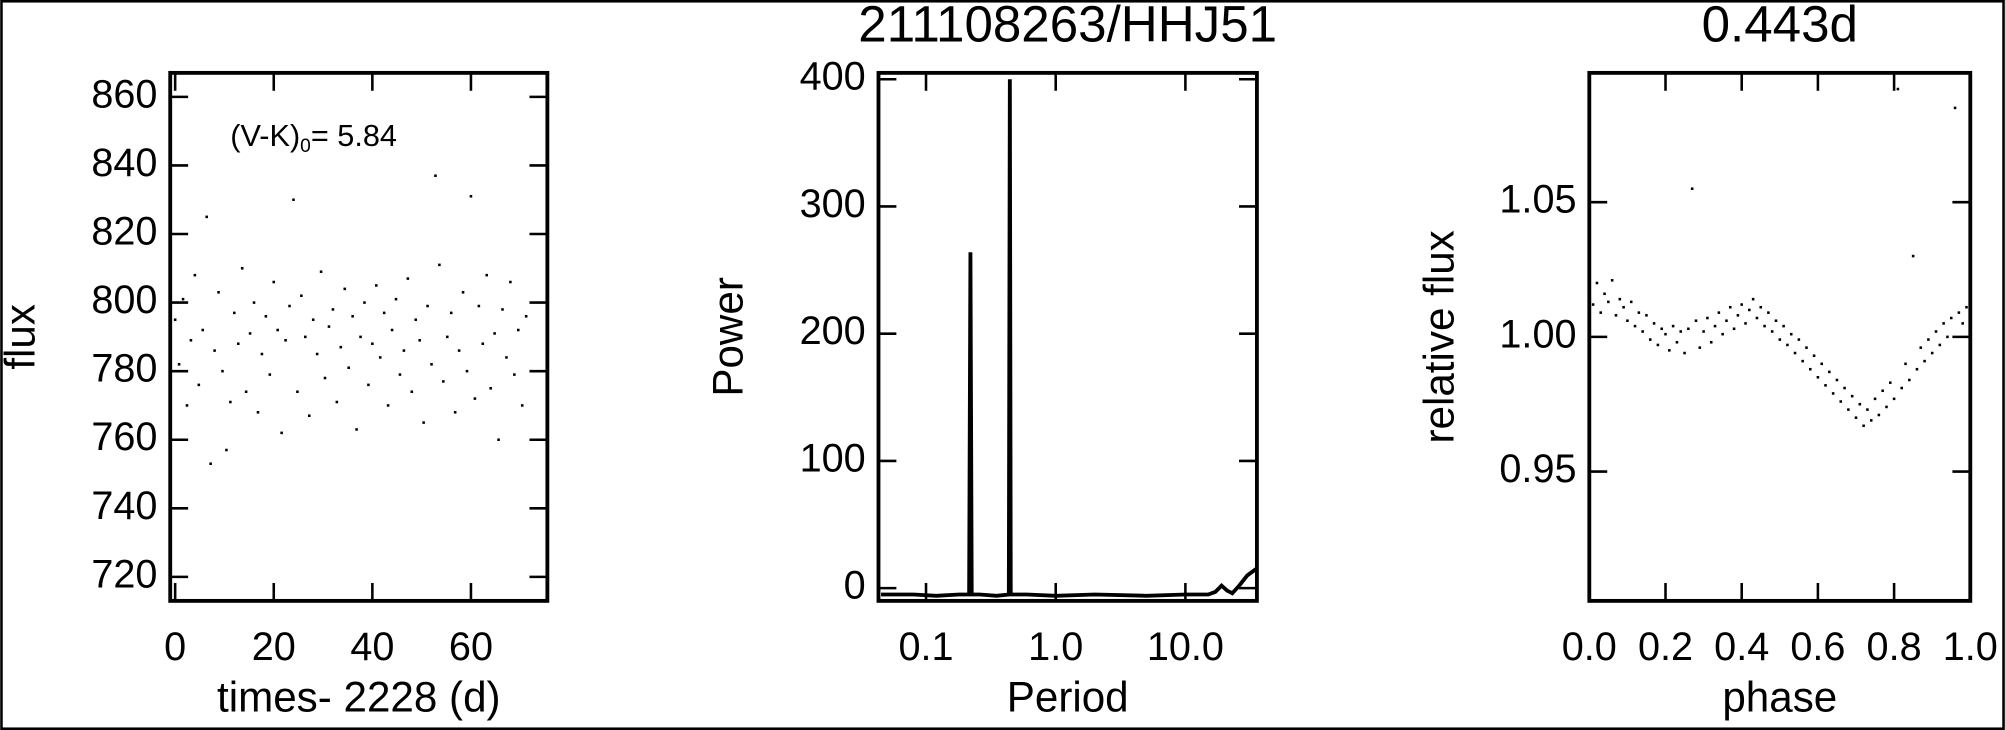 This screenshot has width=2005, height=730. I want to click on y-tick-label: 300, so click(833, 204).